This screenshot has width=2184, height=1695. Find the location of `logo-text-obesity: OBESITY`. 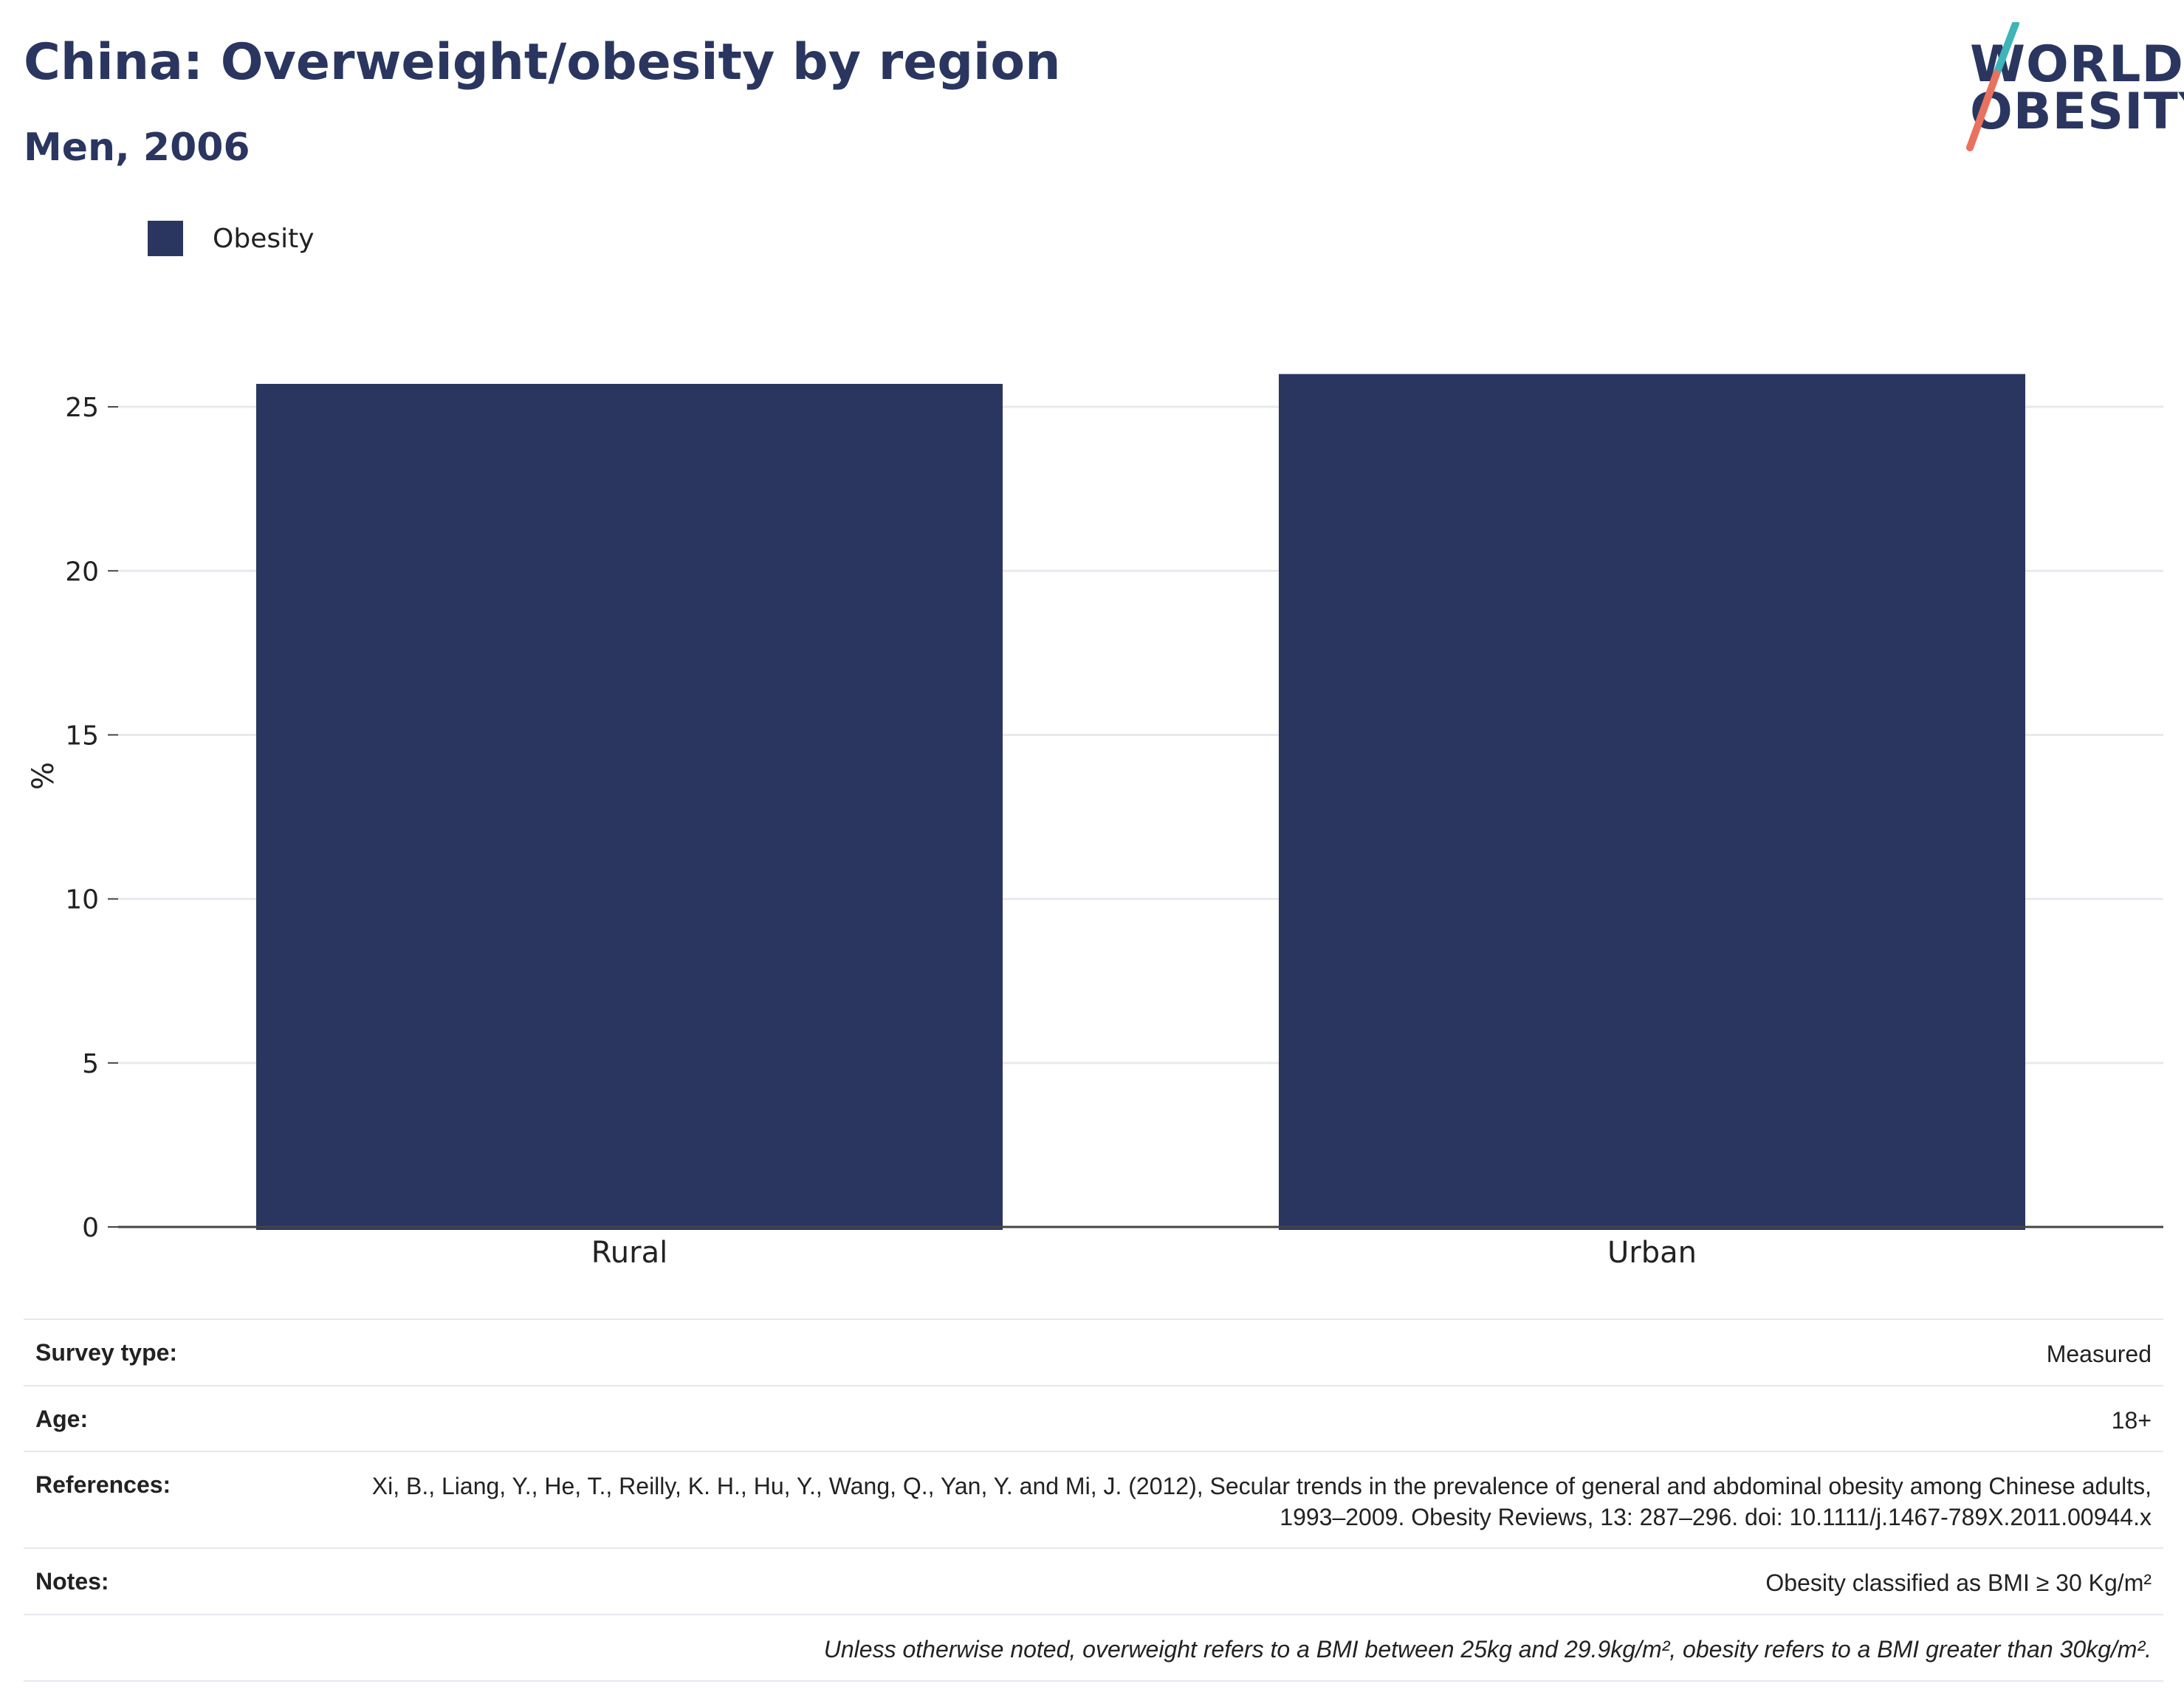

logo-text-obesity: OBESITY is located at coordinates (2077, 112).